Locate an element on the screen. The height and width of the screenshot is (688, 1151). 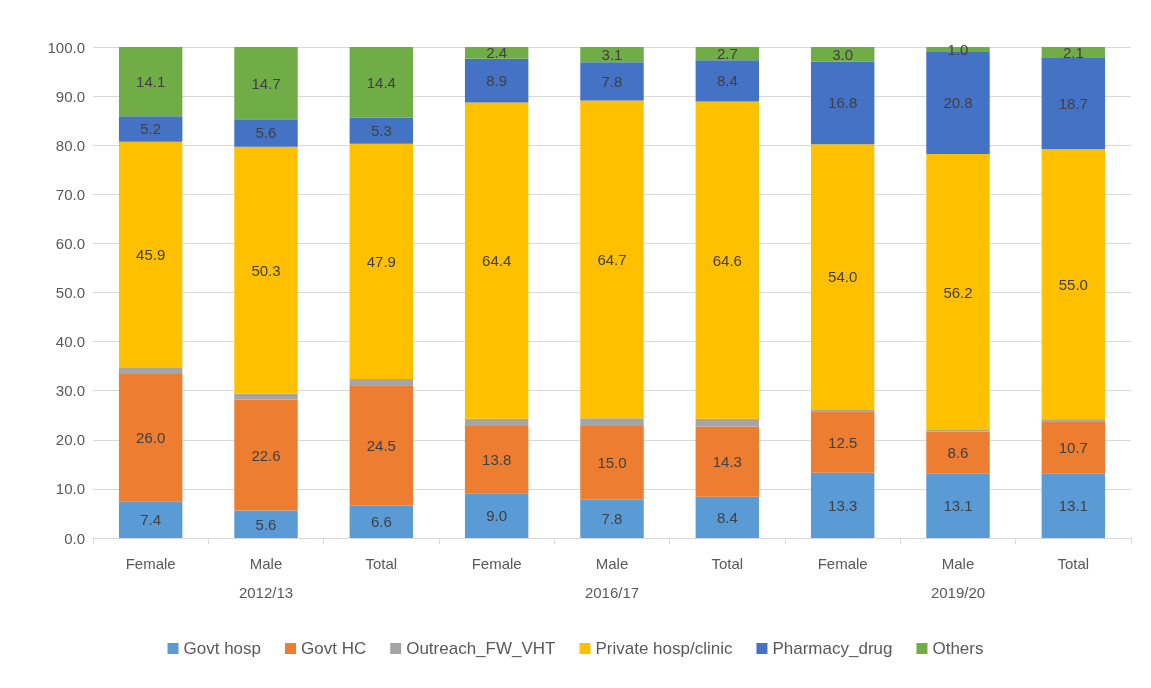
data-label: 54.0 is located at coordinates (843, 277).